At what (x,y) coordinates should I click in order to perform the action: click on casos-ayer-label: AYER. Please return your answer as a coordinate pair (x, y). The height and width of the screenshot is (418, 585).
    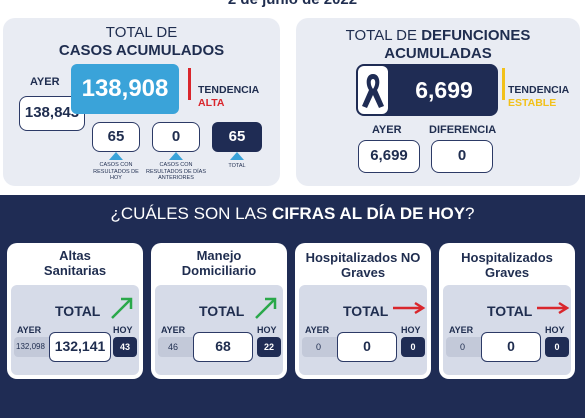
    Looking at the image, I should click on (45, 82).